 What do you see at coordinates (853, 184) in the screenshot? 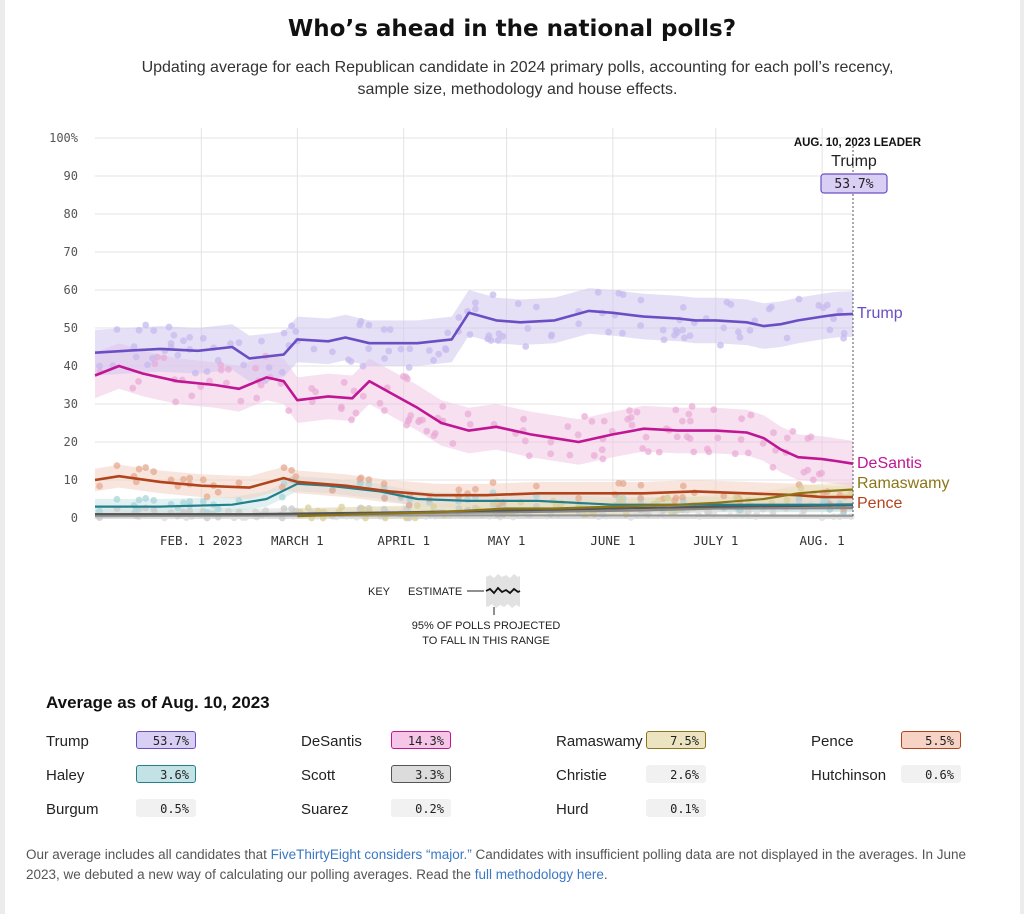
I see `leader-value: 53.7%` at bounding box center [853, 184].